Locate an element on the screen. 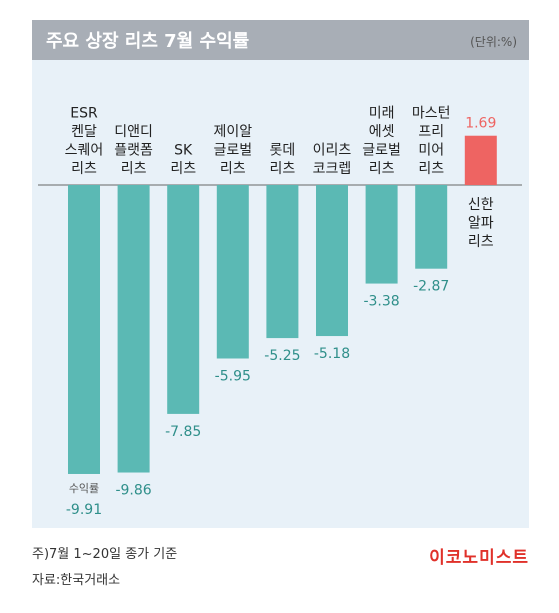  category-label-3-2: 리츠 is located at coordinates (233, 169).